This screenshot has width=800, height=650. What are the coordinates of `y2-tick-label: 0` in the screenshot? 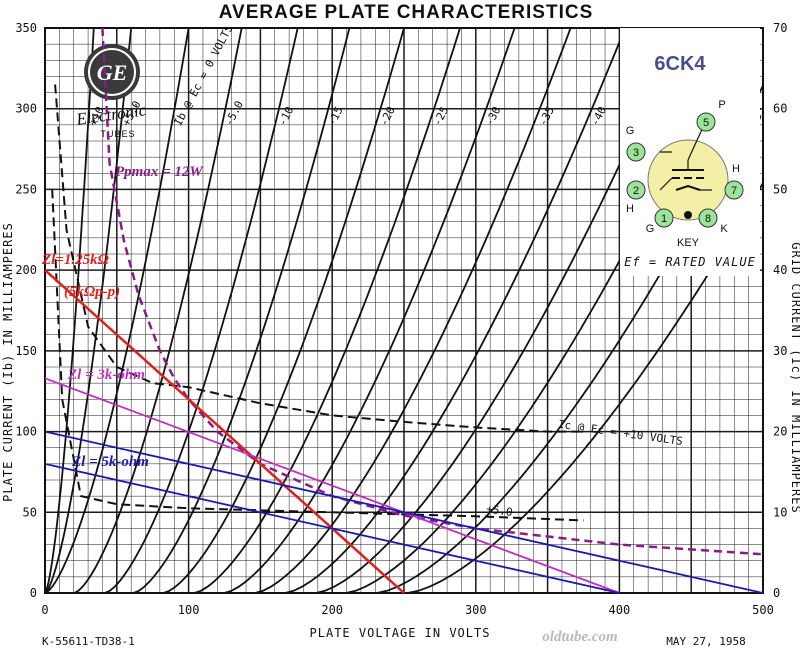 It's located at (776, 593).